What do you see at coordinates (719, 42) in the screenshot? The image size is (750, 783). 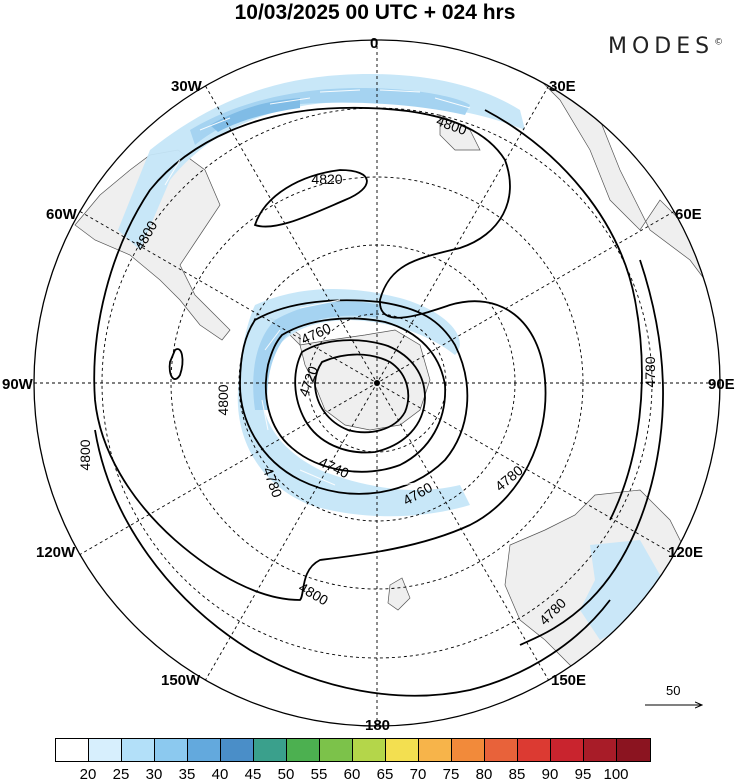 I see `copyright-mark: ©` at bounding box center [719, 42].